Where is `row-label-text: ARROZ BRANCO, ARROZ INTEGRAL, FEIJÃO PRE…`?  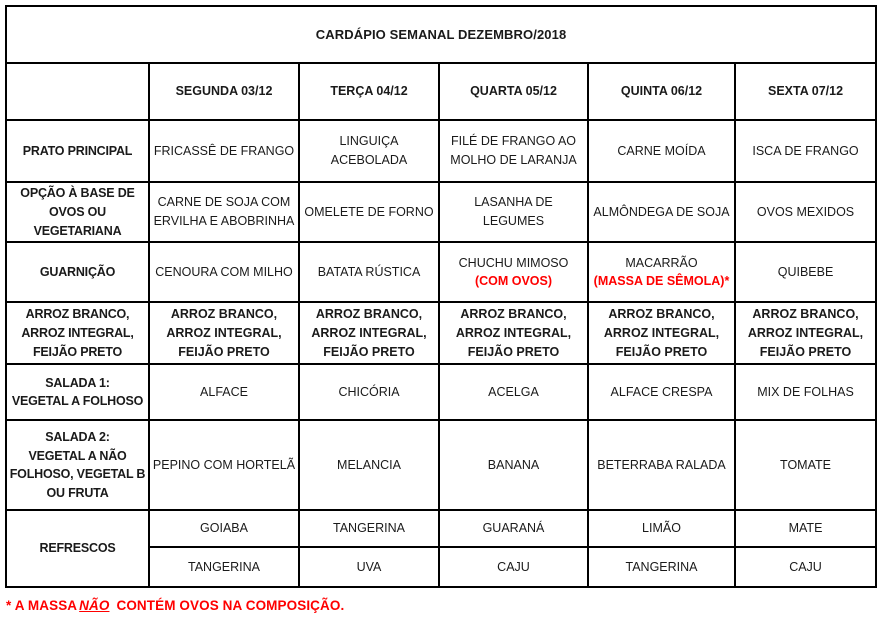
row-label-text: ARROZ BRANCO, ARROZ INTEGRAL, FEIJÃO PRE… is located at coordinates (77, 333).